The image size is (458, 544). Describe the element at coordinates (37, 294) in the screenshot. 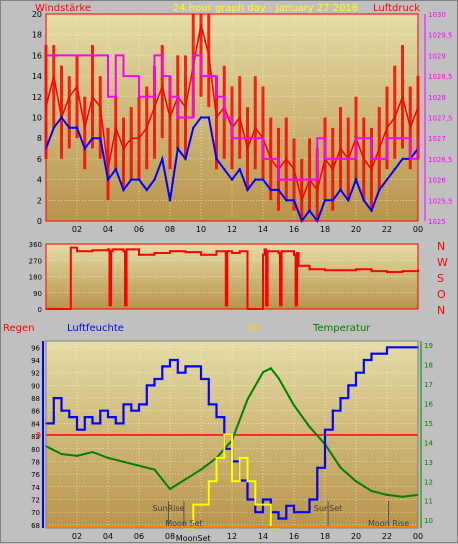

I see `direction-tick-90: 90` at that location.